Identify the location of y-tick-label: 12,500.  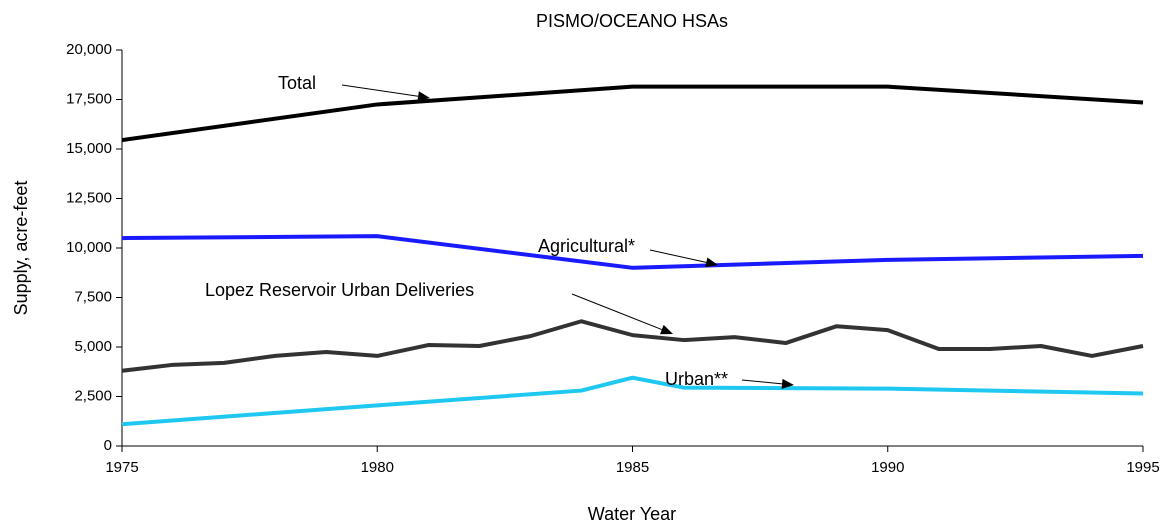
(89, 197).